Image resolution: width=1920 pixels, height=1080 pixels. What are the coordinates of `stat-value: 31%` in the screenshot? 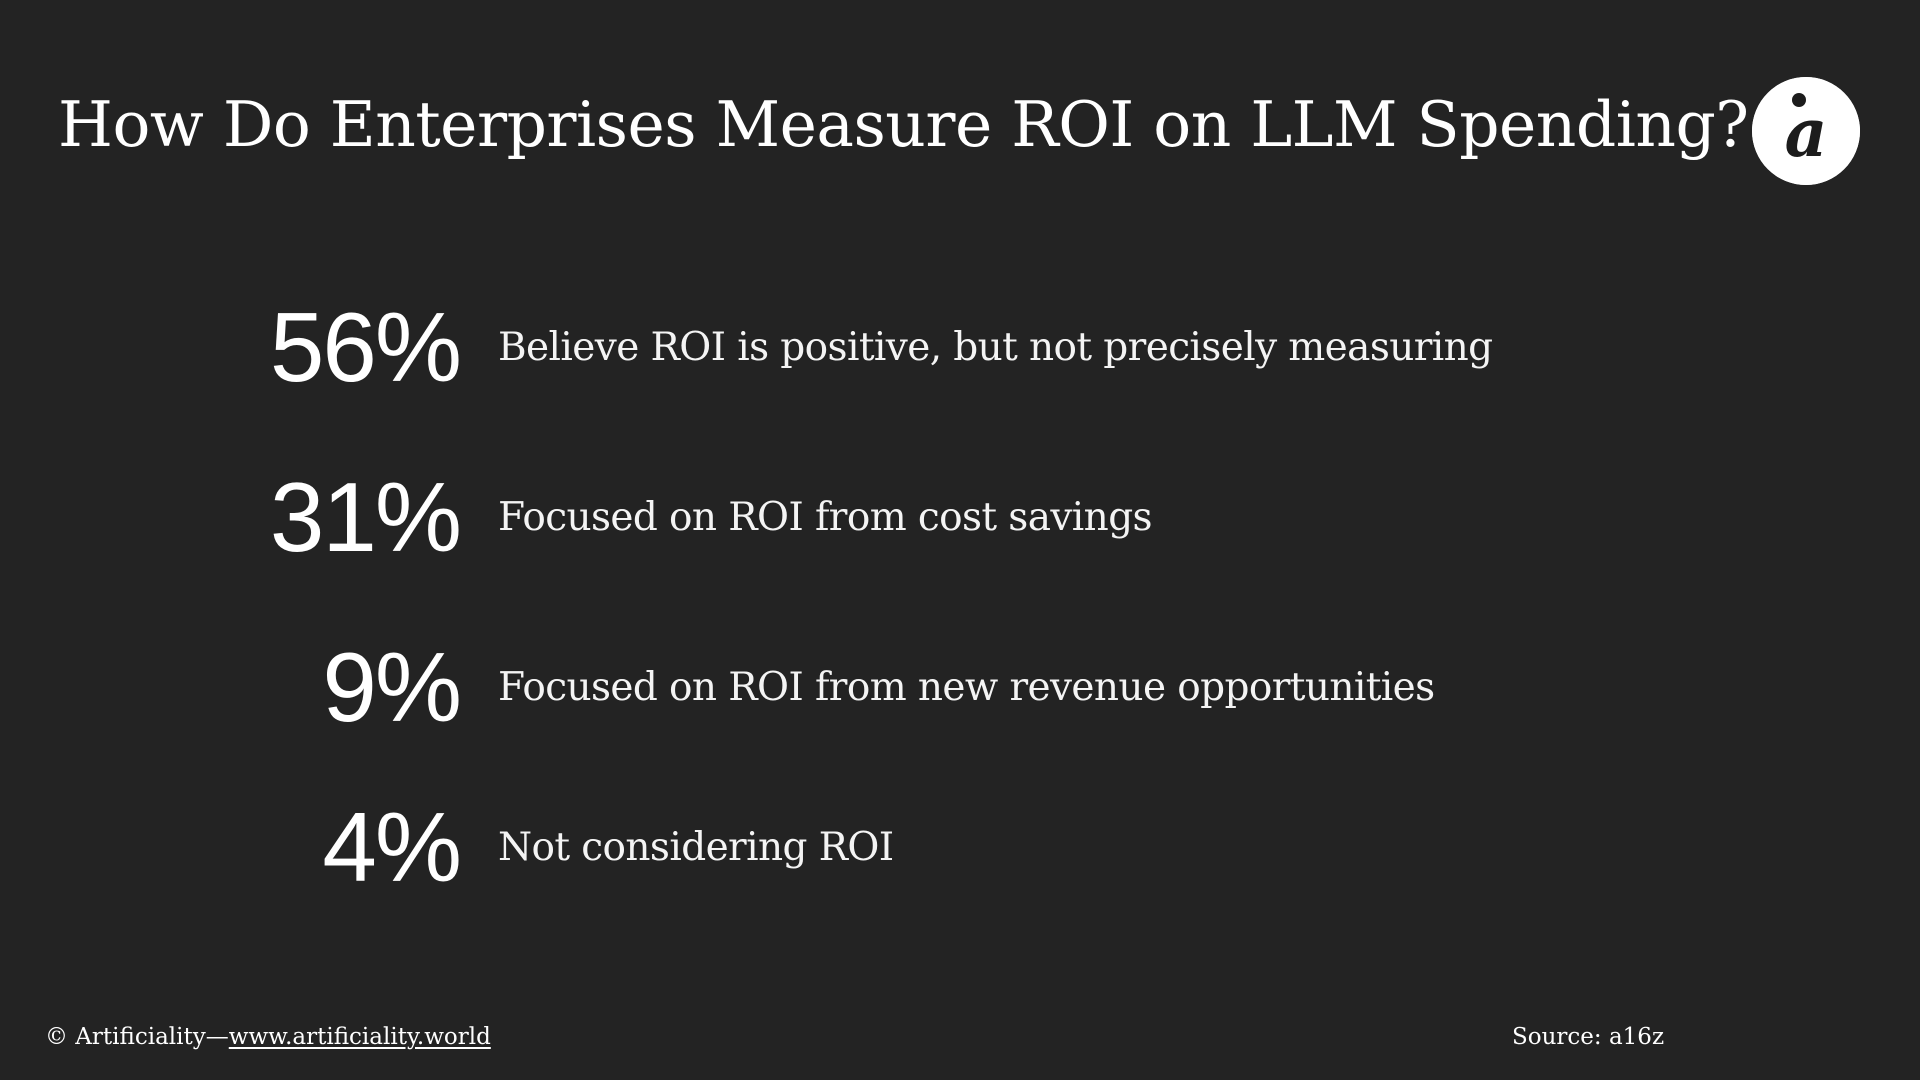 It's located at (365, 517).